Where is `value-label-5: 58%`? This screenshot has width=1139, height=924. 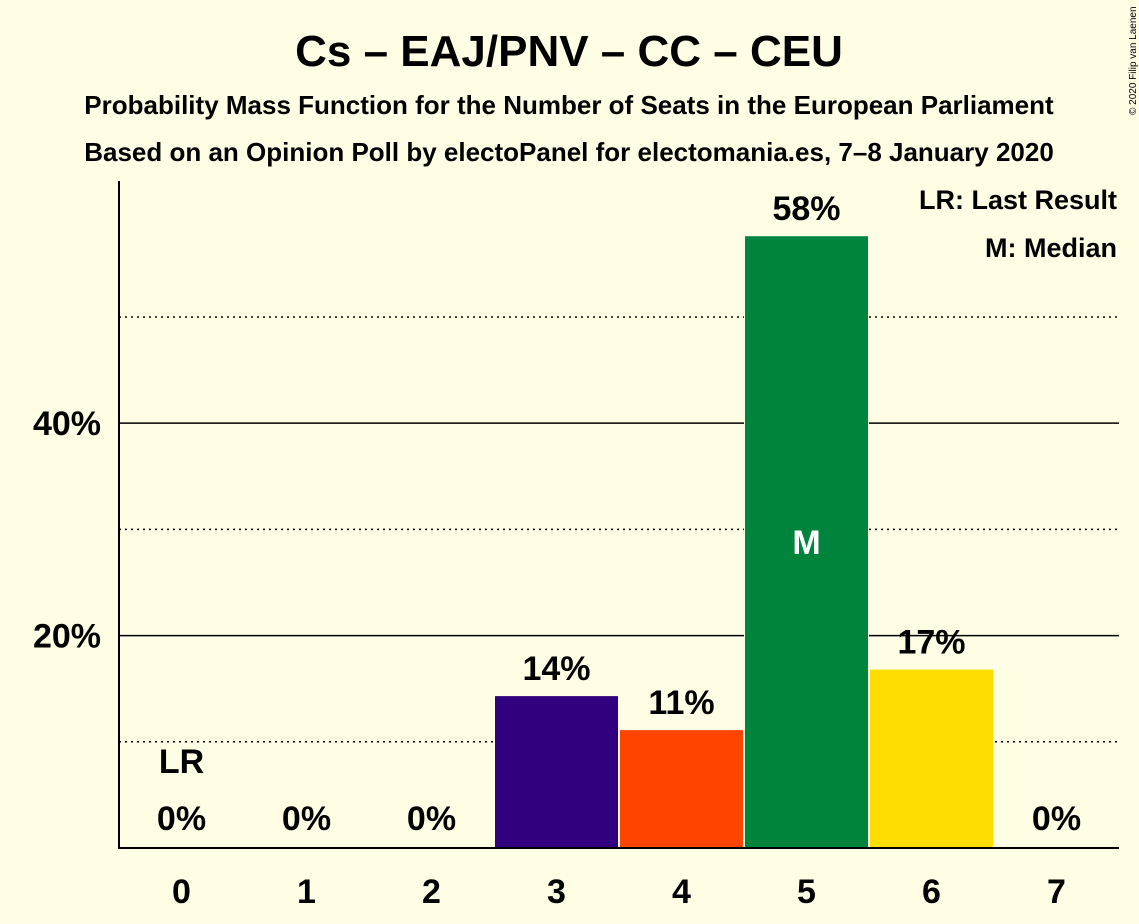
value-label-5: 58% is located at coordinates (806, 209).